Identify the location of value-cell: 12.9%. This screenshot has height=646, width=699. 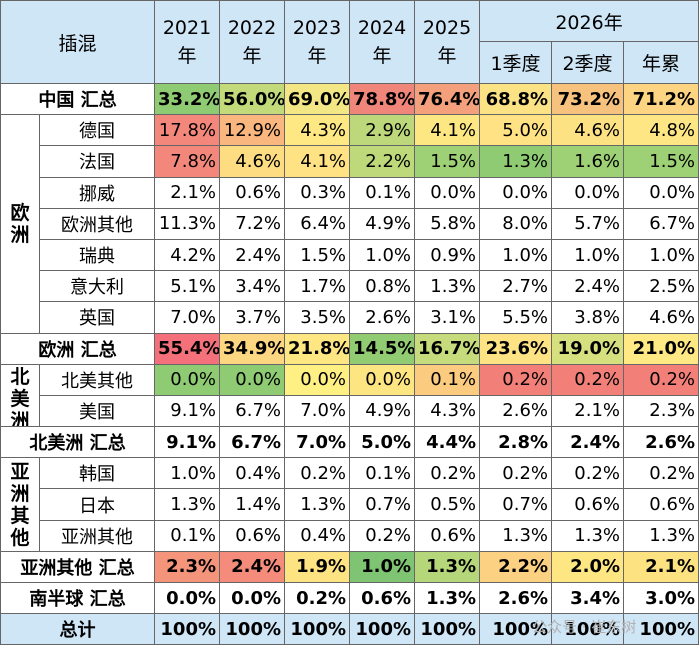
(252, 130).